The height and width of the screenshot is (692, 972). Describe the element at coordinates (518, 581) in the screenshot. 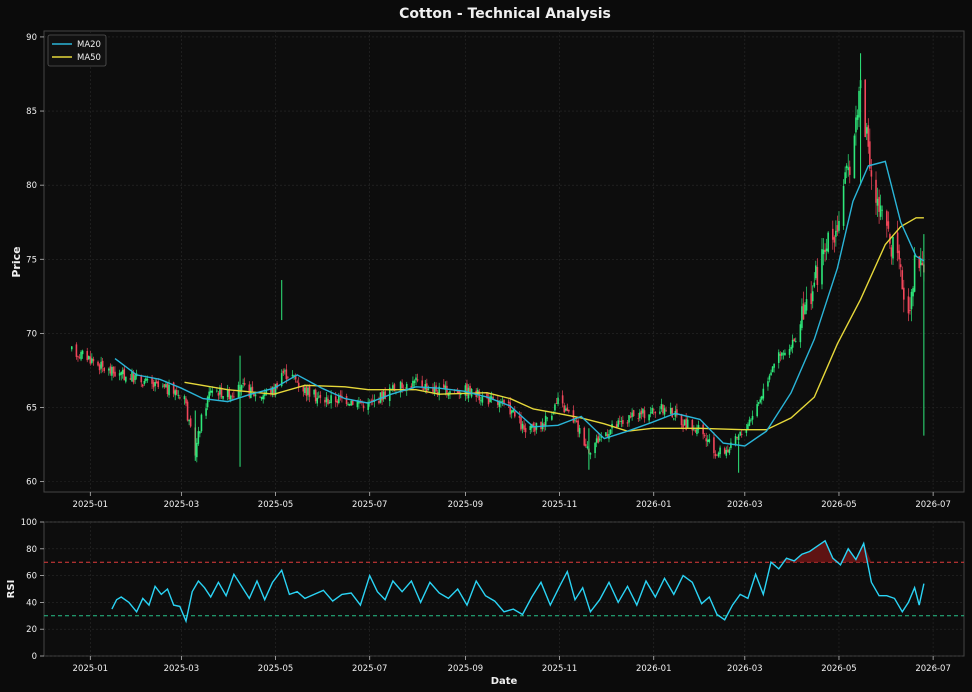

I see `rsi-line` at that location.